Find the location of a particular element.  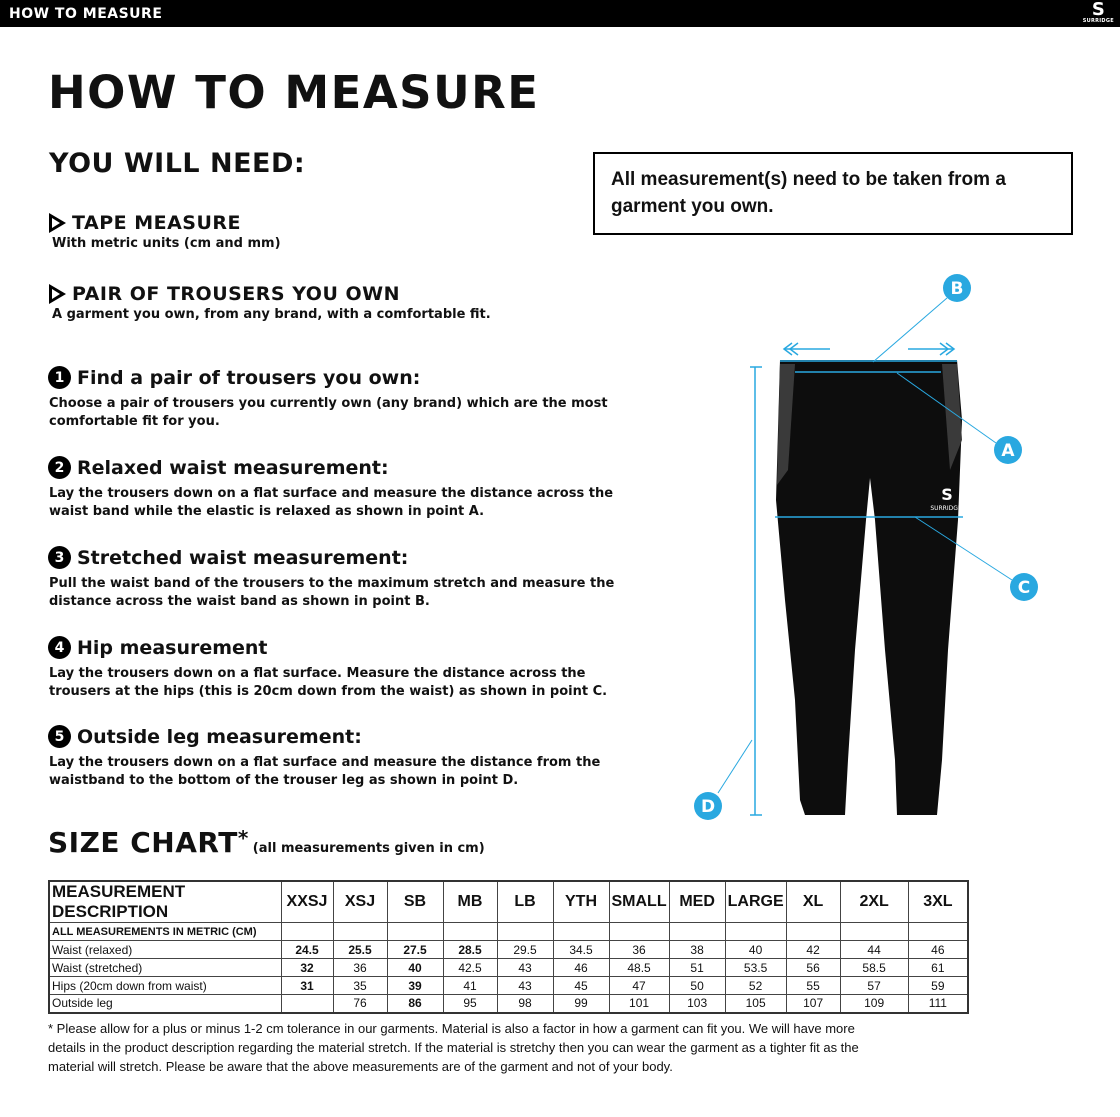

column-header: 2XL is located at coordinates (874, 901).